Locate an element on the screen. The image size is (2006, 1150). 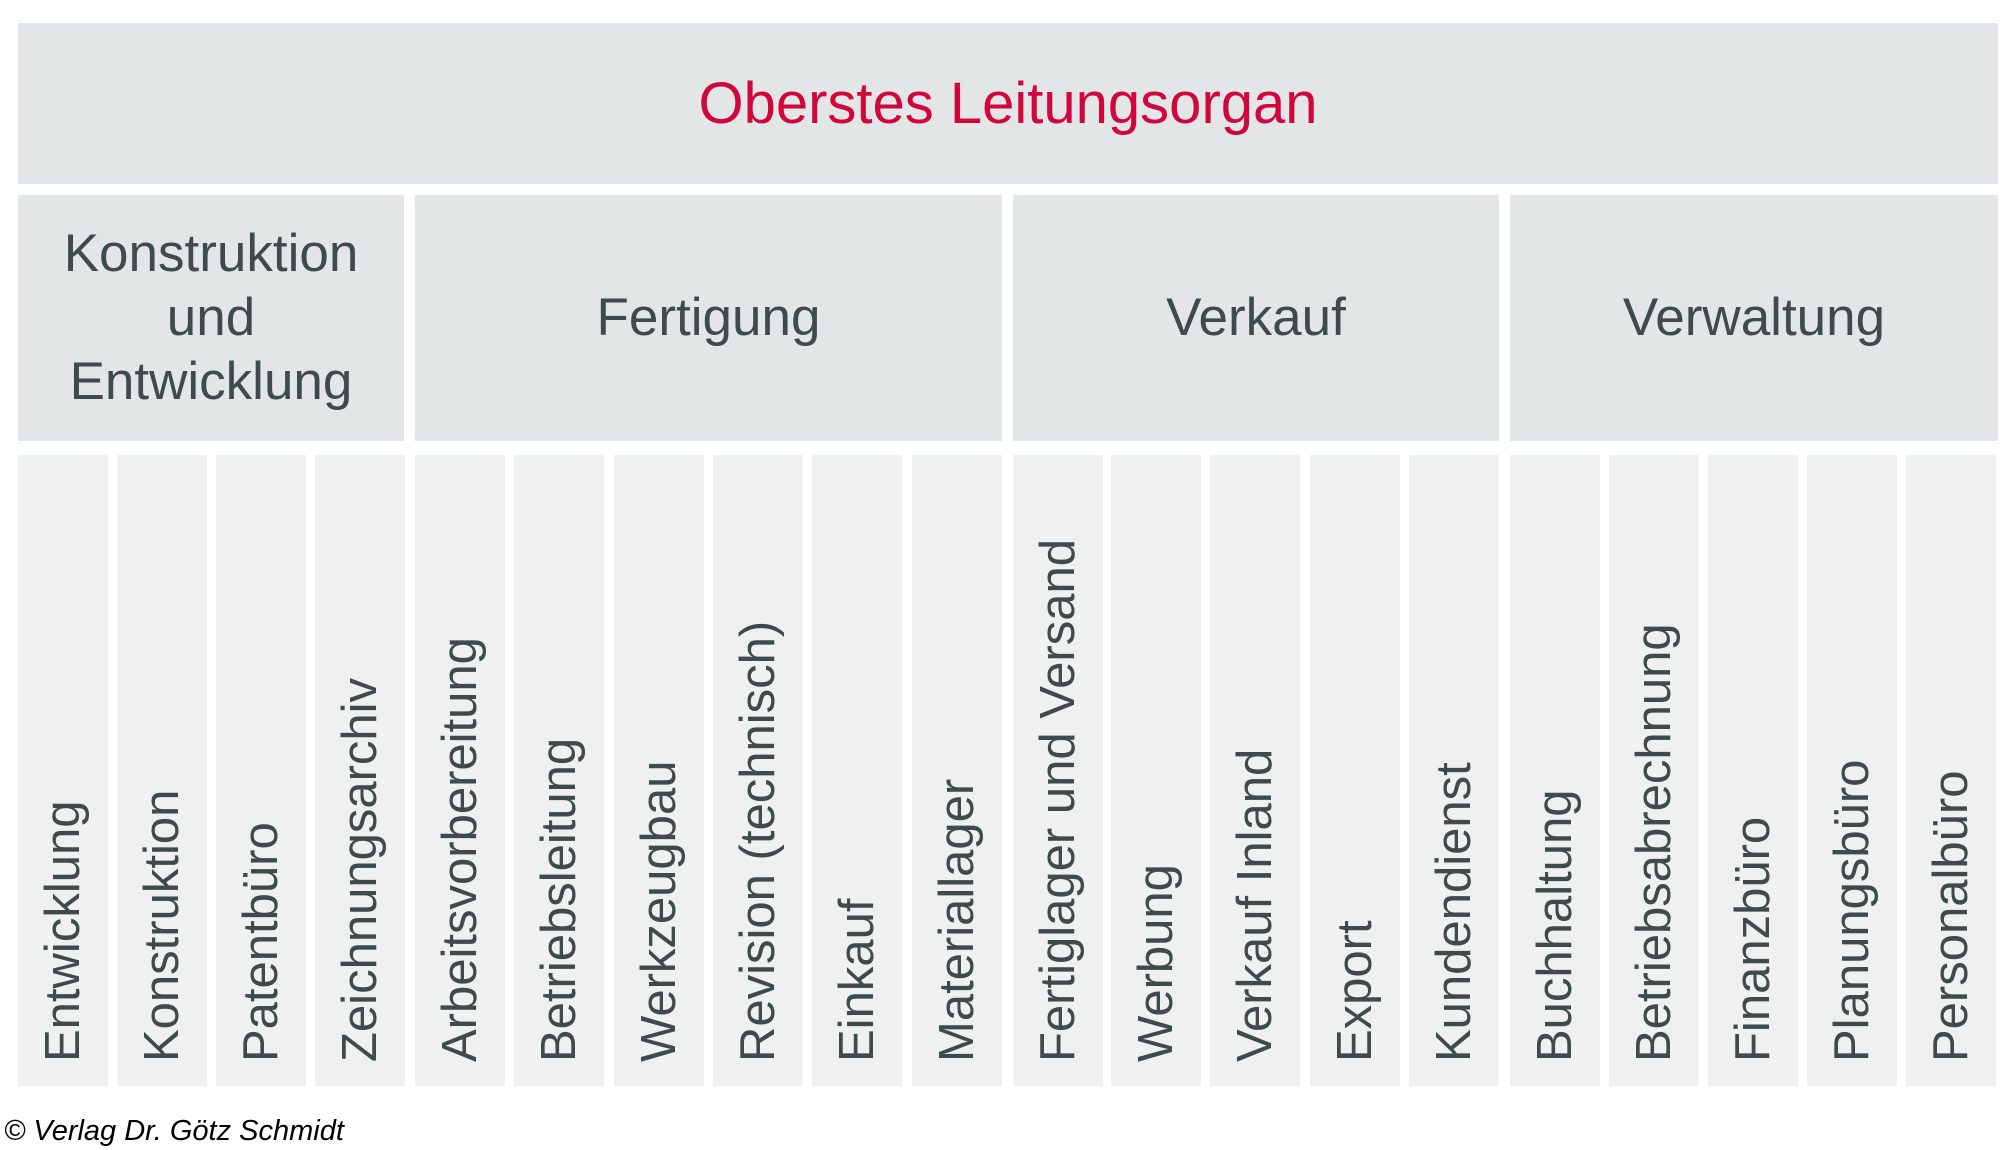
unit-label: Konstruktion is located at coordinates (162, 925).